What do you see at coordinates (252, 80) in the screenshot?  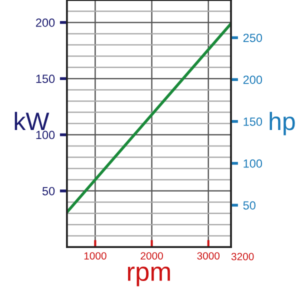 I see `y2-tick-label: 200` at bounding box center [252, 80].